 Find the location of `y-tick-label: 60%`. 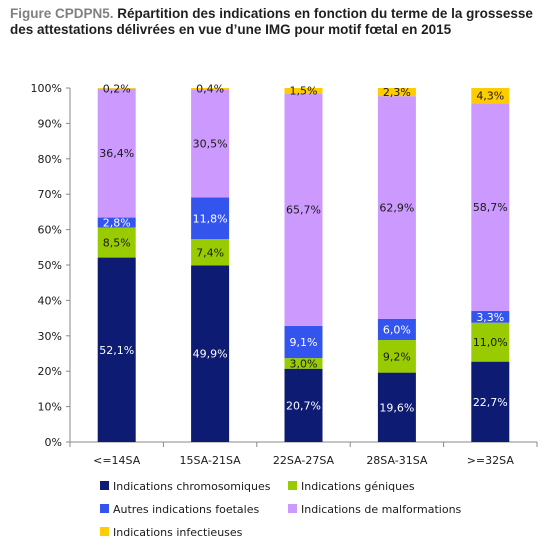

y-tick-label: 60% is located at coordinates (50, 230).